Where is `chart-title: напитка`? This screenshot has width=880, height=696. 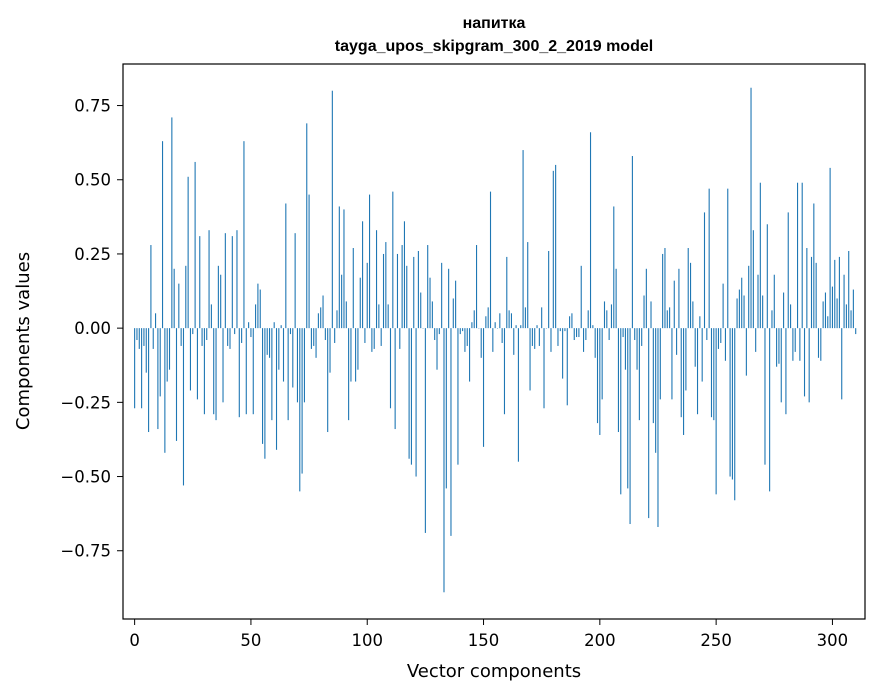 chart-title: напитка is located at coordinates (494, 23).